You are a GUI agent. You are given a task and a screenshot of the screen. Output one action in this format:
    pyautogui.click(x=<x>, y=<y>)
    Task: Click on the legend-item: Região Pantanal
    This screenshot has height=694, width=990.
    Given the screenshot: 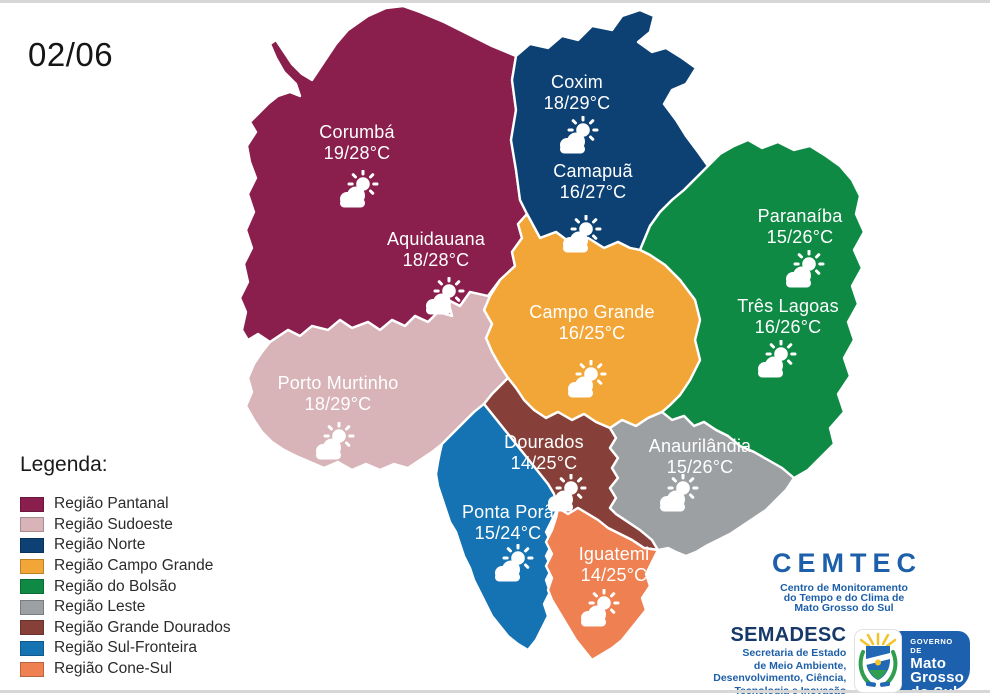 What is the action you would take?
    pyautogui.click(x=125, y=504)
    